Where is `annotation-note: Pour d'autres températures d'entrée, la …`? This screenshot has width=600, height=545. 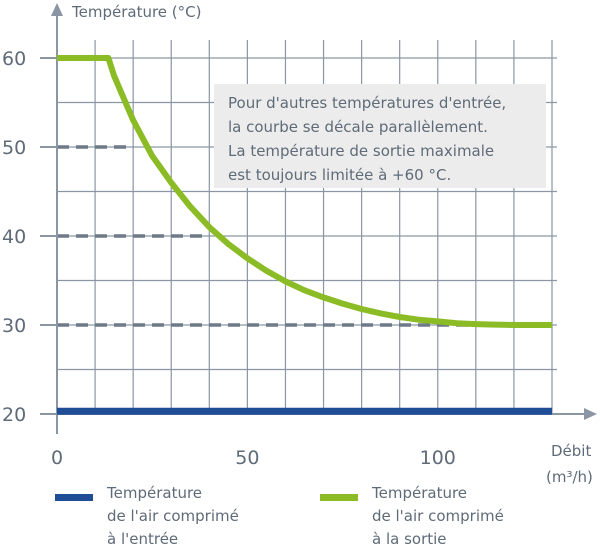
annotation-note: Pour d'autres températures d'entrée, la … is located at coordinates (380, 136).